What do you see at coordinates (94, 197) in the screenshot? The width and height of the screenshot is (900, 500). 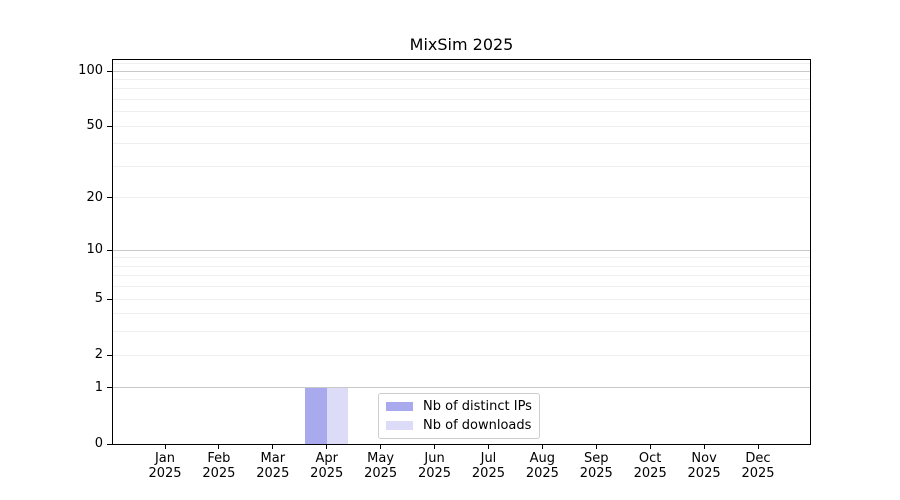 I see `y-tick-label: 20` at bounding box center [94, 197].